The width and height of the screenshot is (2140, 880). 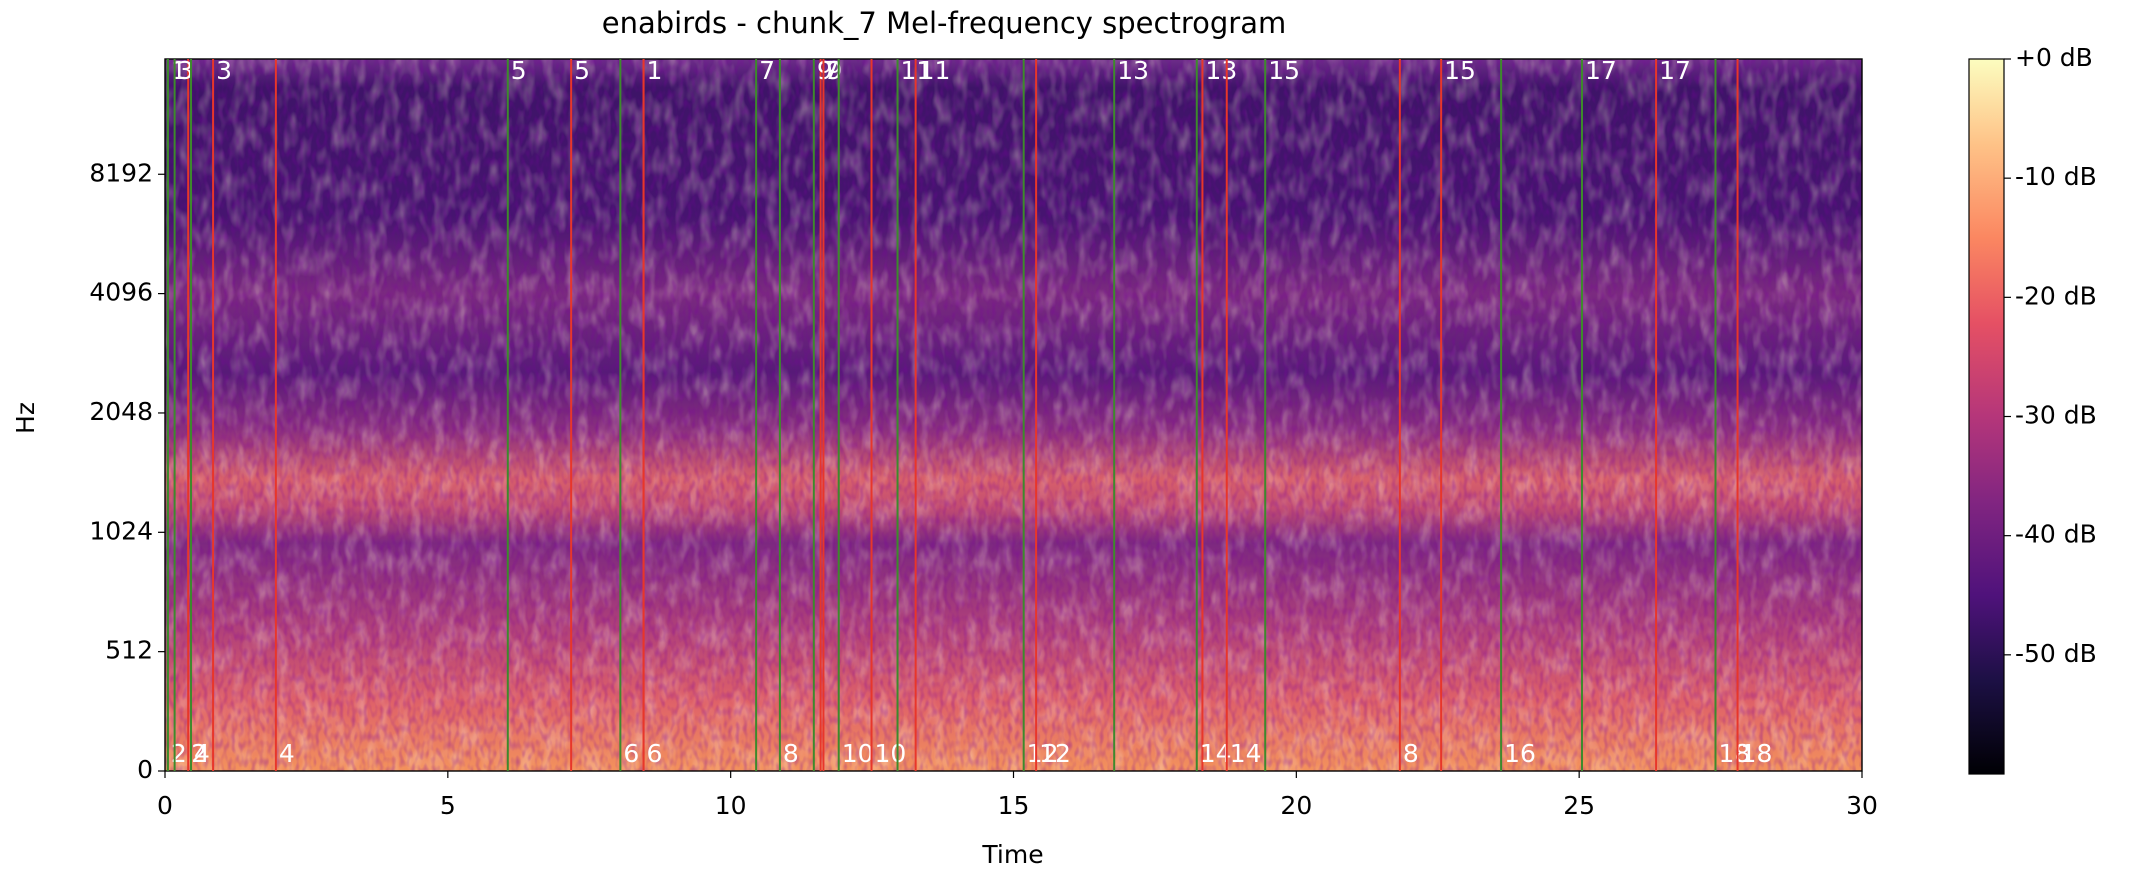 I want to click on y-tick-label: 4096, so click(x=121, y=292).